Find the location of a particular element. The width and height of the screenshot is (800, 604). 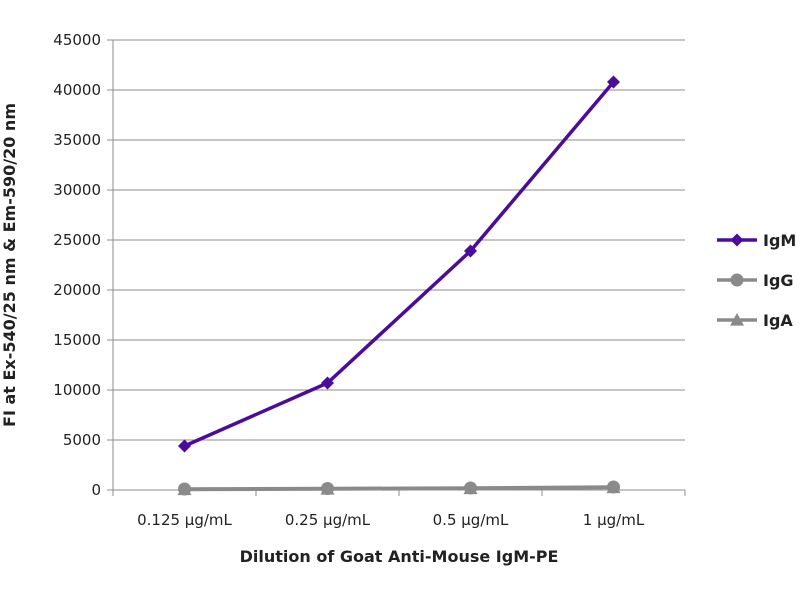

y-axis-title: FI at Ex-540/25 nm & Em-590/20 nm is located at coordinates (9, 265).